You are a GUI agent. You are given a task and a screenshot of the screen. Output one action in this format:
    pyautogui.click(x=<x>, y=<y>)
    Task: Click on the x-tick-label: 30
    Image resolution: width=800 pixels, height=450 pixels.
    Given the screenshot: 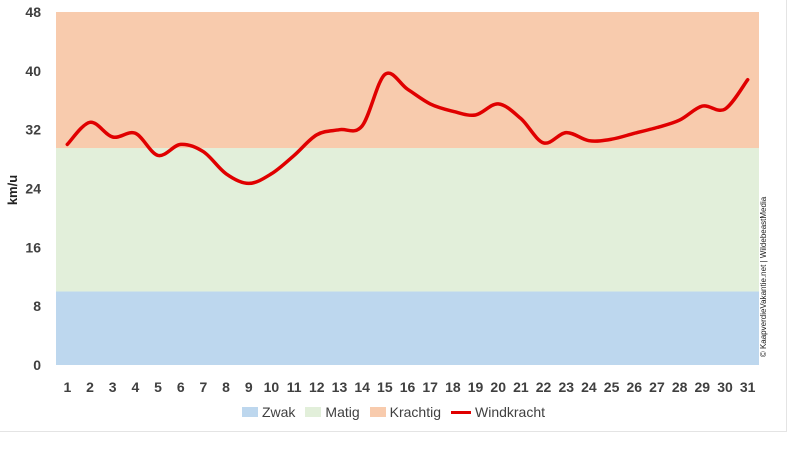 What is the action you would take?
    pyautogui.click(x=725, y=387)
    